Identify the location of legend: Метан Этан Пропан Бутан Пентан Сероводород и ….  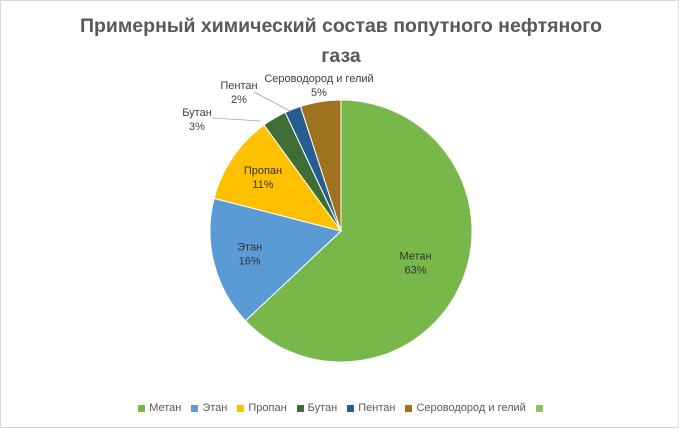
(340, 408).